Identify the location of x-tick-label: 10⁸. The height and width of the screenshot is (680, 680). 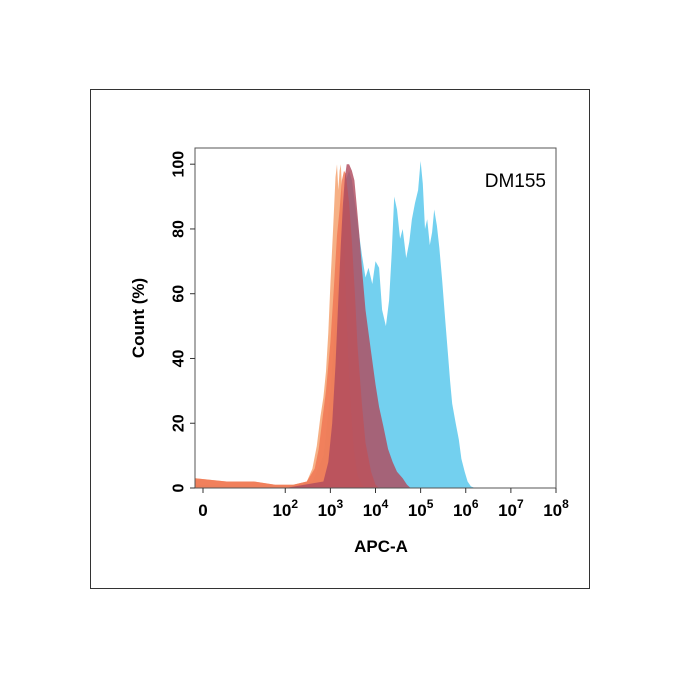
(556, 508).